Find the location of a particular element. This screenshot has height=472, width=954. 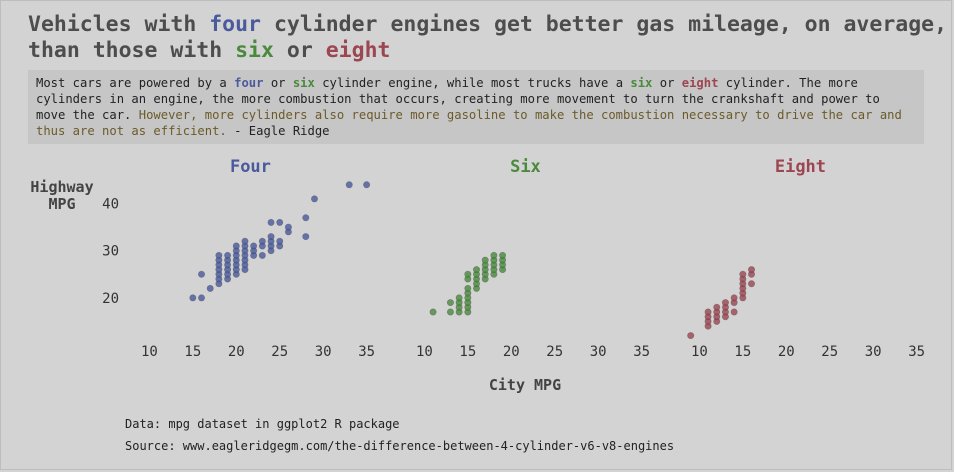

title-four: four is located at coordinates (235, 24).